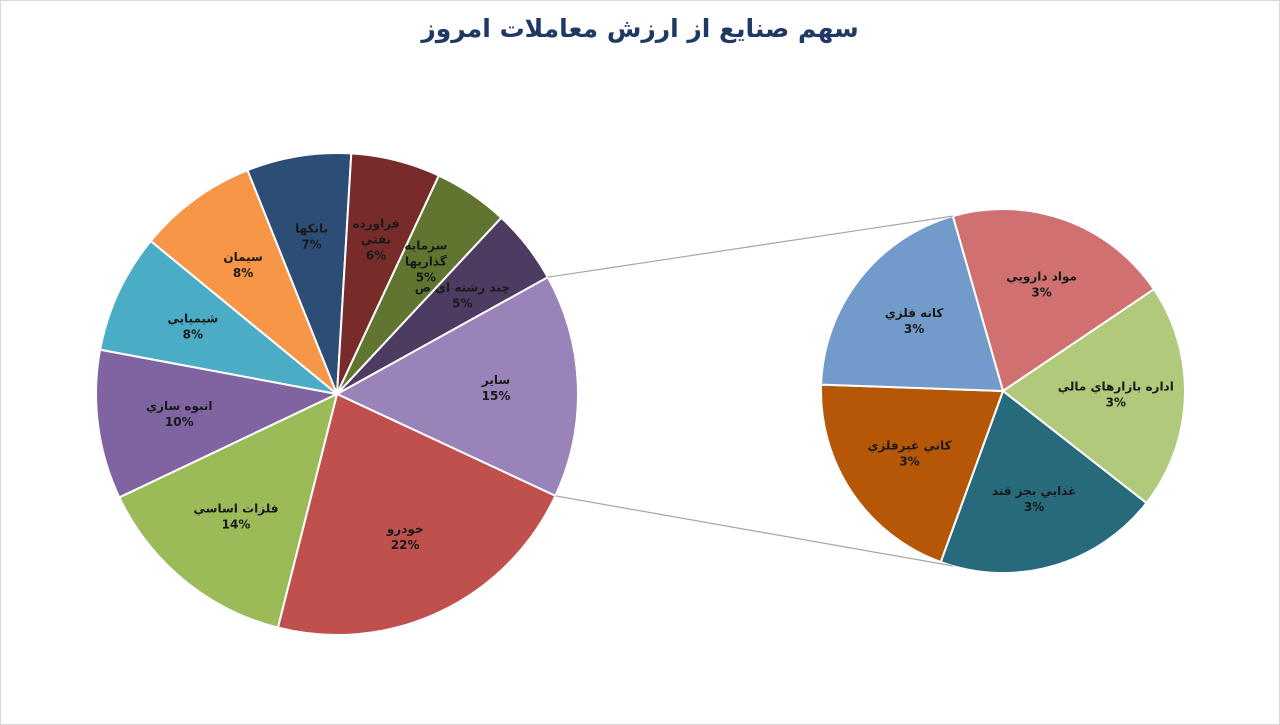 Image resolution: width=1280 pixels, height=725 pixels. Describe the element at coordinates (909, 446) in the screenshot. I see `slice-label: كاني غيرفلزي` at that location.